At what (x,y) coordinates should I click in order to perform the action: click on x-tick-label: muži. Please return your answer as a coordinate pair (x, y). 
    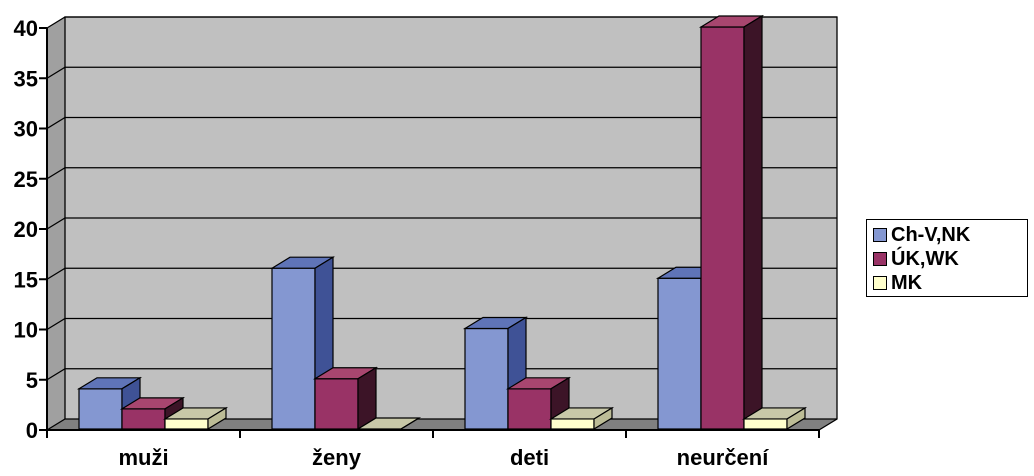
    Looking at the image, I should click on (143, 457).